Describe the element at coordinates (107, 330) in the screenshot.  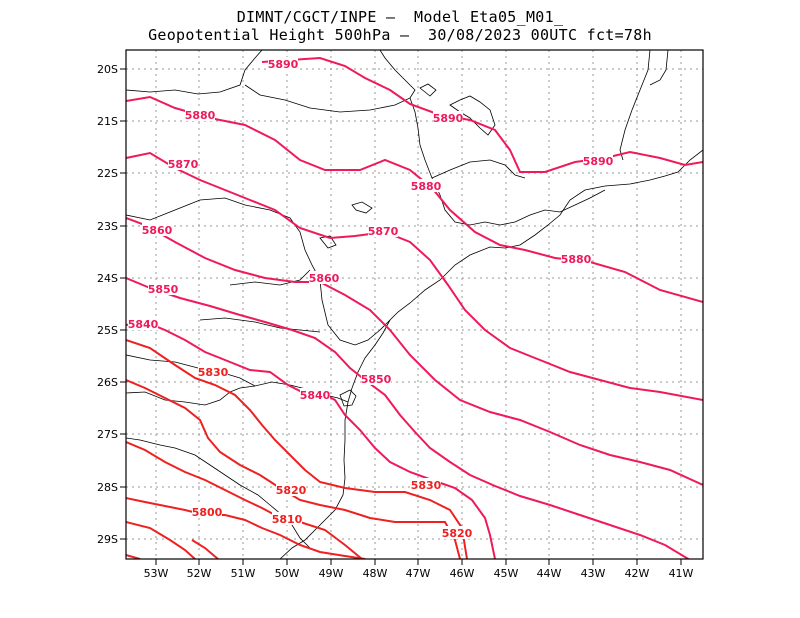
I see `lat-label-25s: 25S` at that location.